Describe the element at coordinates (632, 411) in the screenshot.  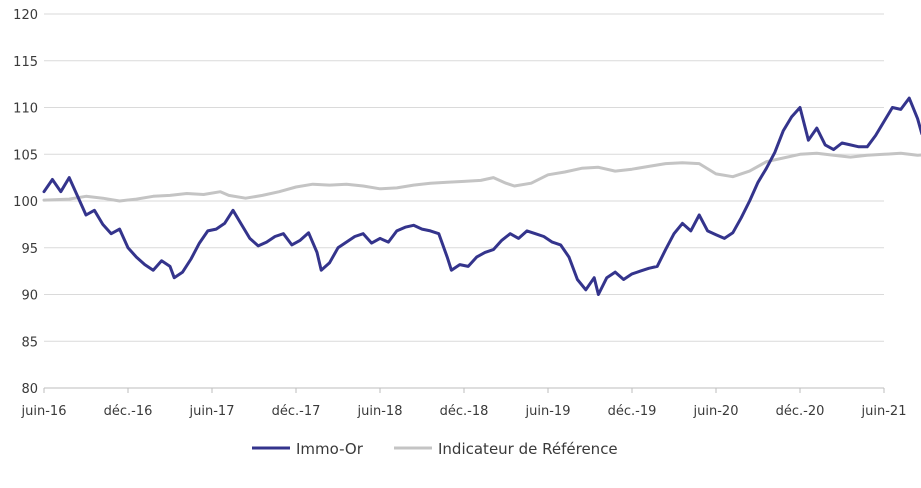
I see `x-tick-label: déc.-19` at that location.